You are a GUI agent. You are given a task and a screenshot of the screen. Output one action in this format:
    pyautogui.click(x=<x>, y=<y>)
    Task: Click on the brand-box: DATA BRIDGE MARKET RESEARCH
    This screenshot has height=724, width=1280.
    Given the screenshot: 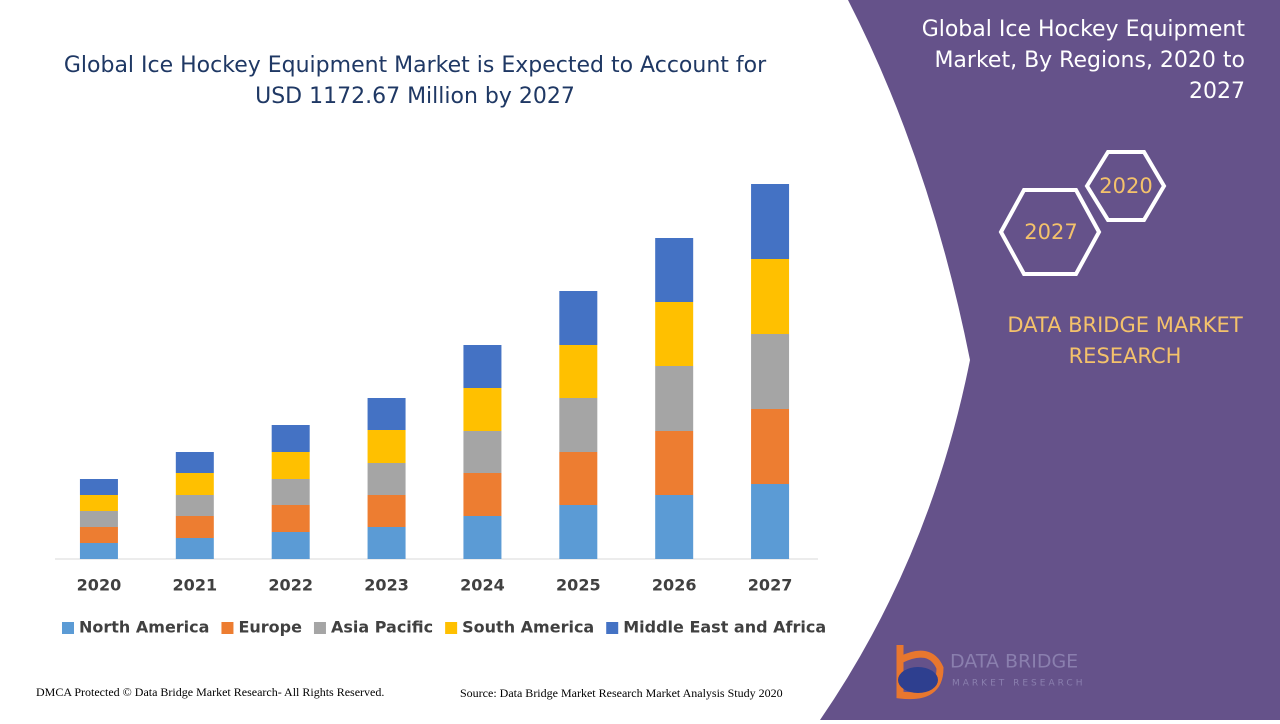 What is the action you would take?
    pyautogui.click(x=1125, y=340)
    